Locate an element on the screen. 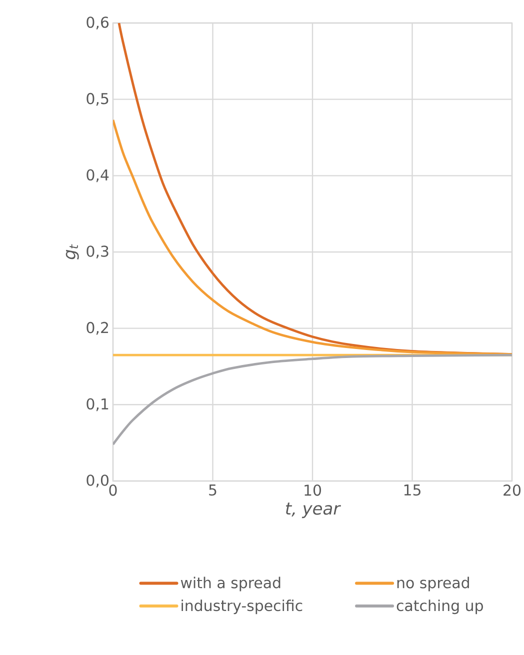  y-tick-label: 0,4 is located at coordinates (97, 175).